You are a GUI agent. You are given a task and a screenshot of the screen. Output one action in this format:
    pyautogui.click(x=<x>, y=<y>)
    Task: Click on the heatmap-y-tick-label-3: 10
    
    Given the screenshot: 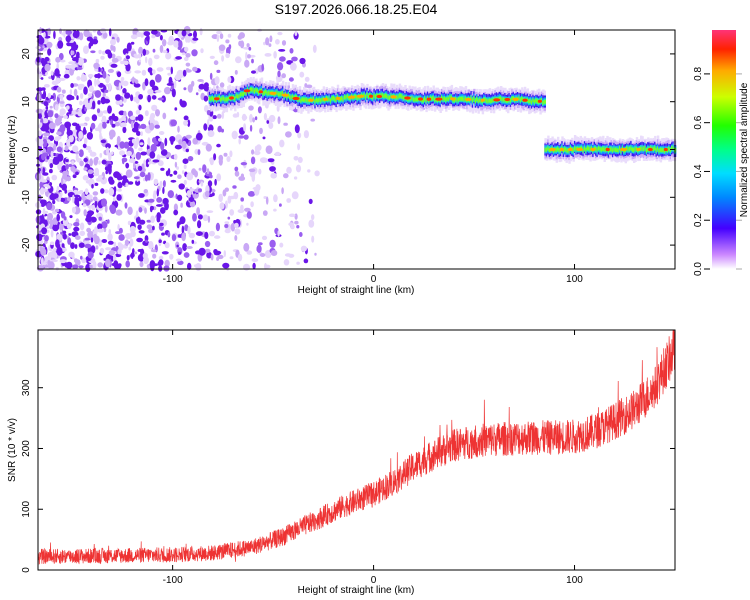 What is the action you would take?
    pyautogui.click(x=26, y=102)
    